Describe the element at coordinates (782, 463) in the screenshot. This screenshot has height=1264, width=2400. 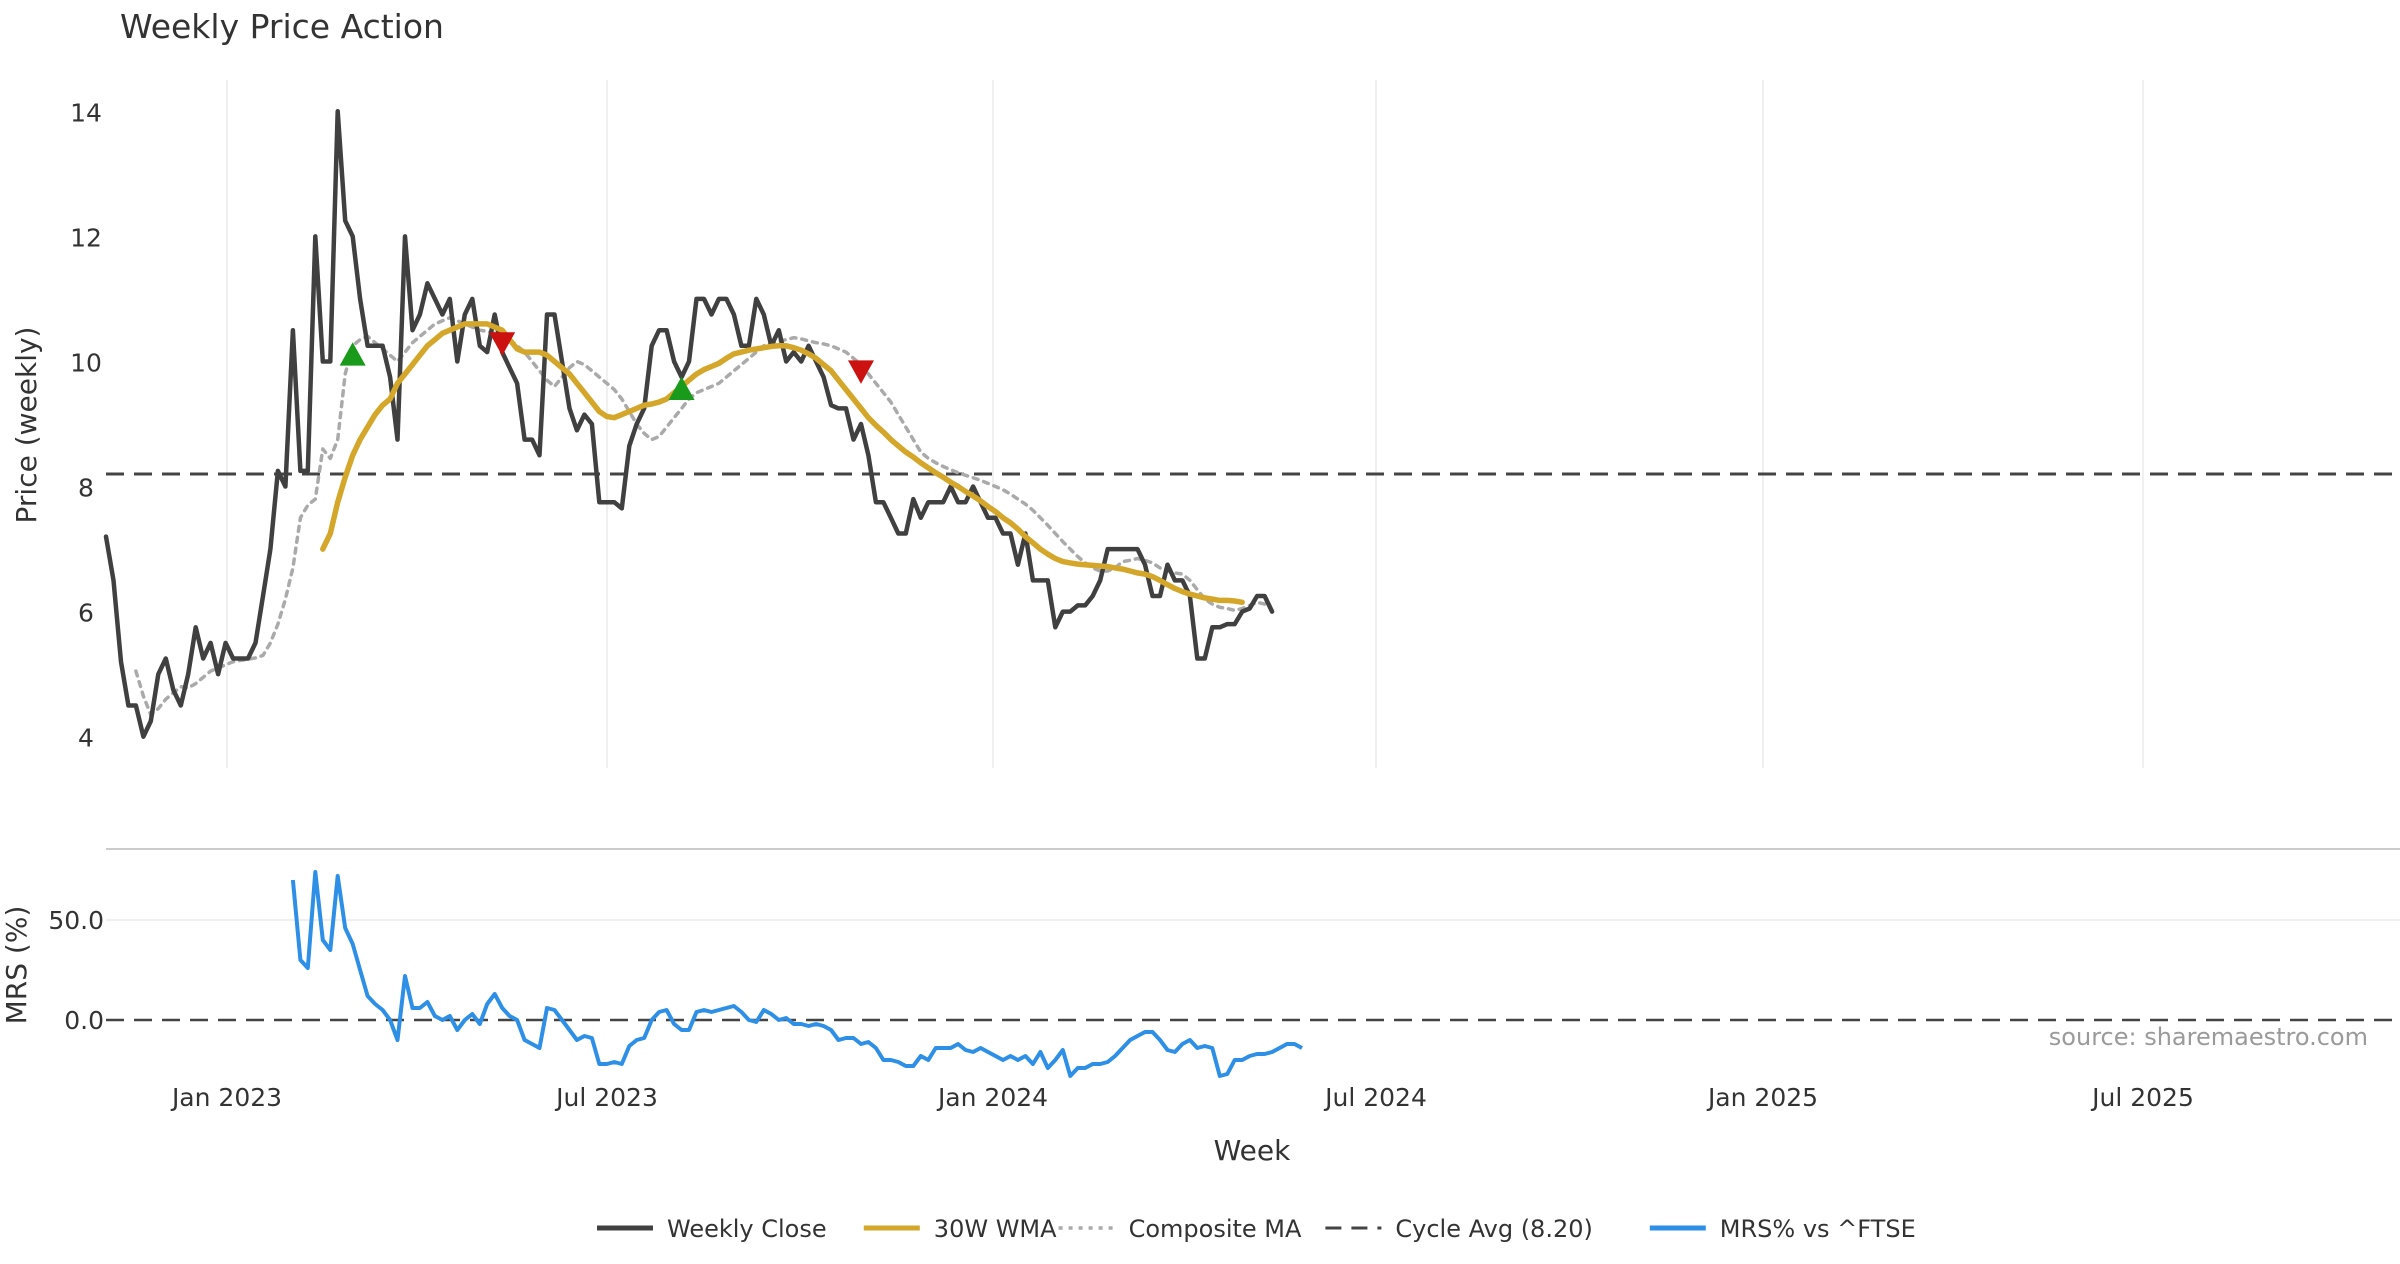
I see `series-30w-wma` at that location.